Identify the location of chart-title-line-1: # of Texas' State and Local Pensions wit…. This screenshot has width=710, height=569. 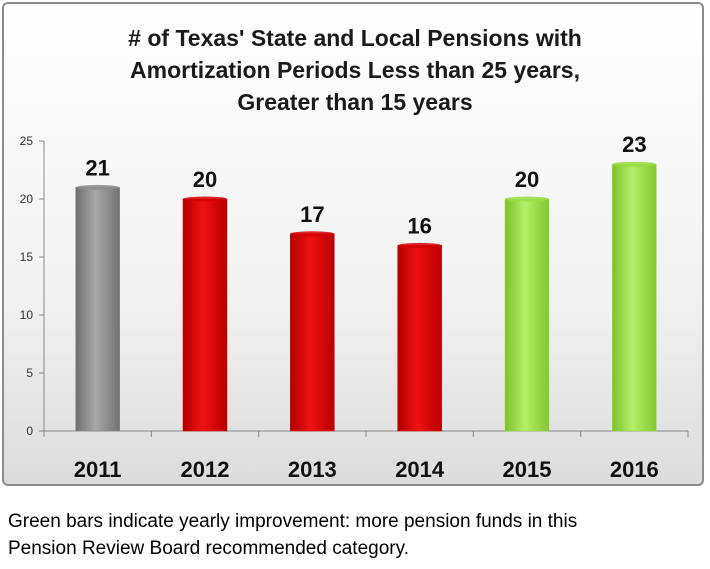
(355, 38).